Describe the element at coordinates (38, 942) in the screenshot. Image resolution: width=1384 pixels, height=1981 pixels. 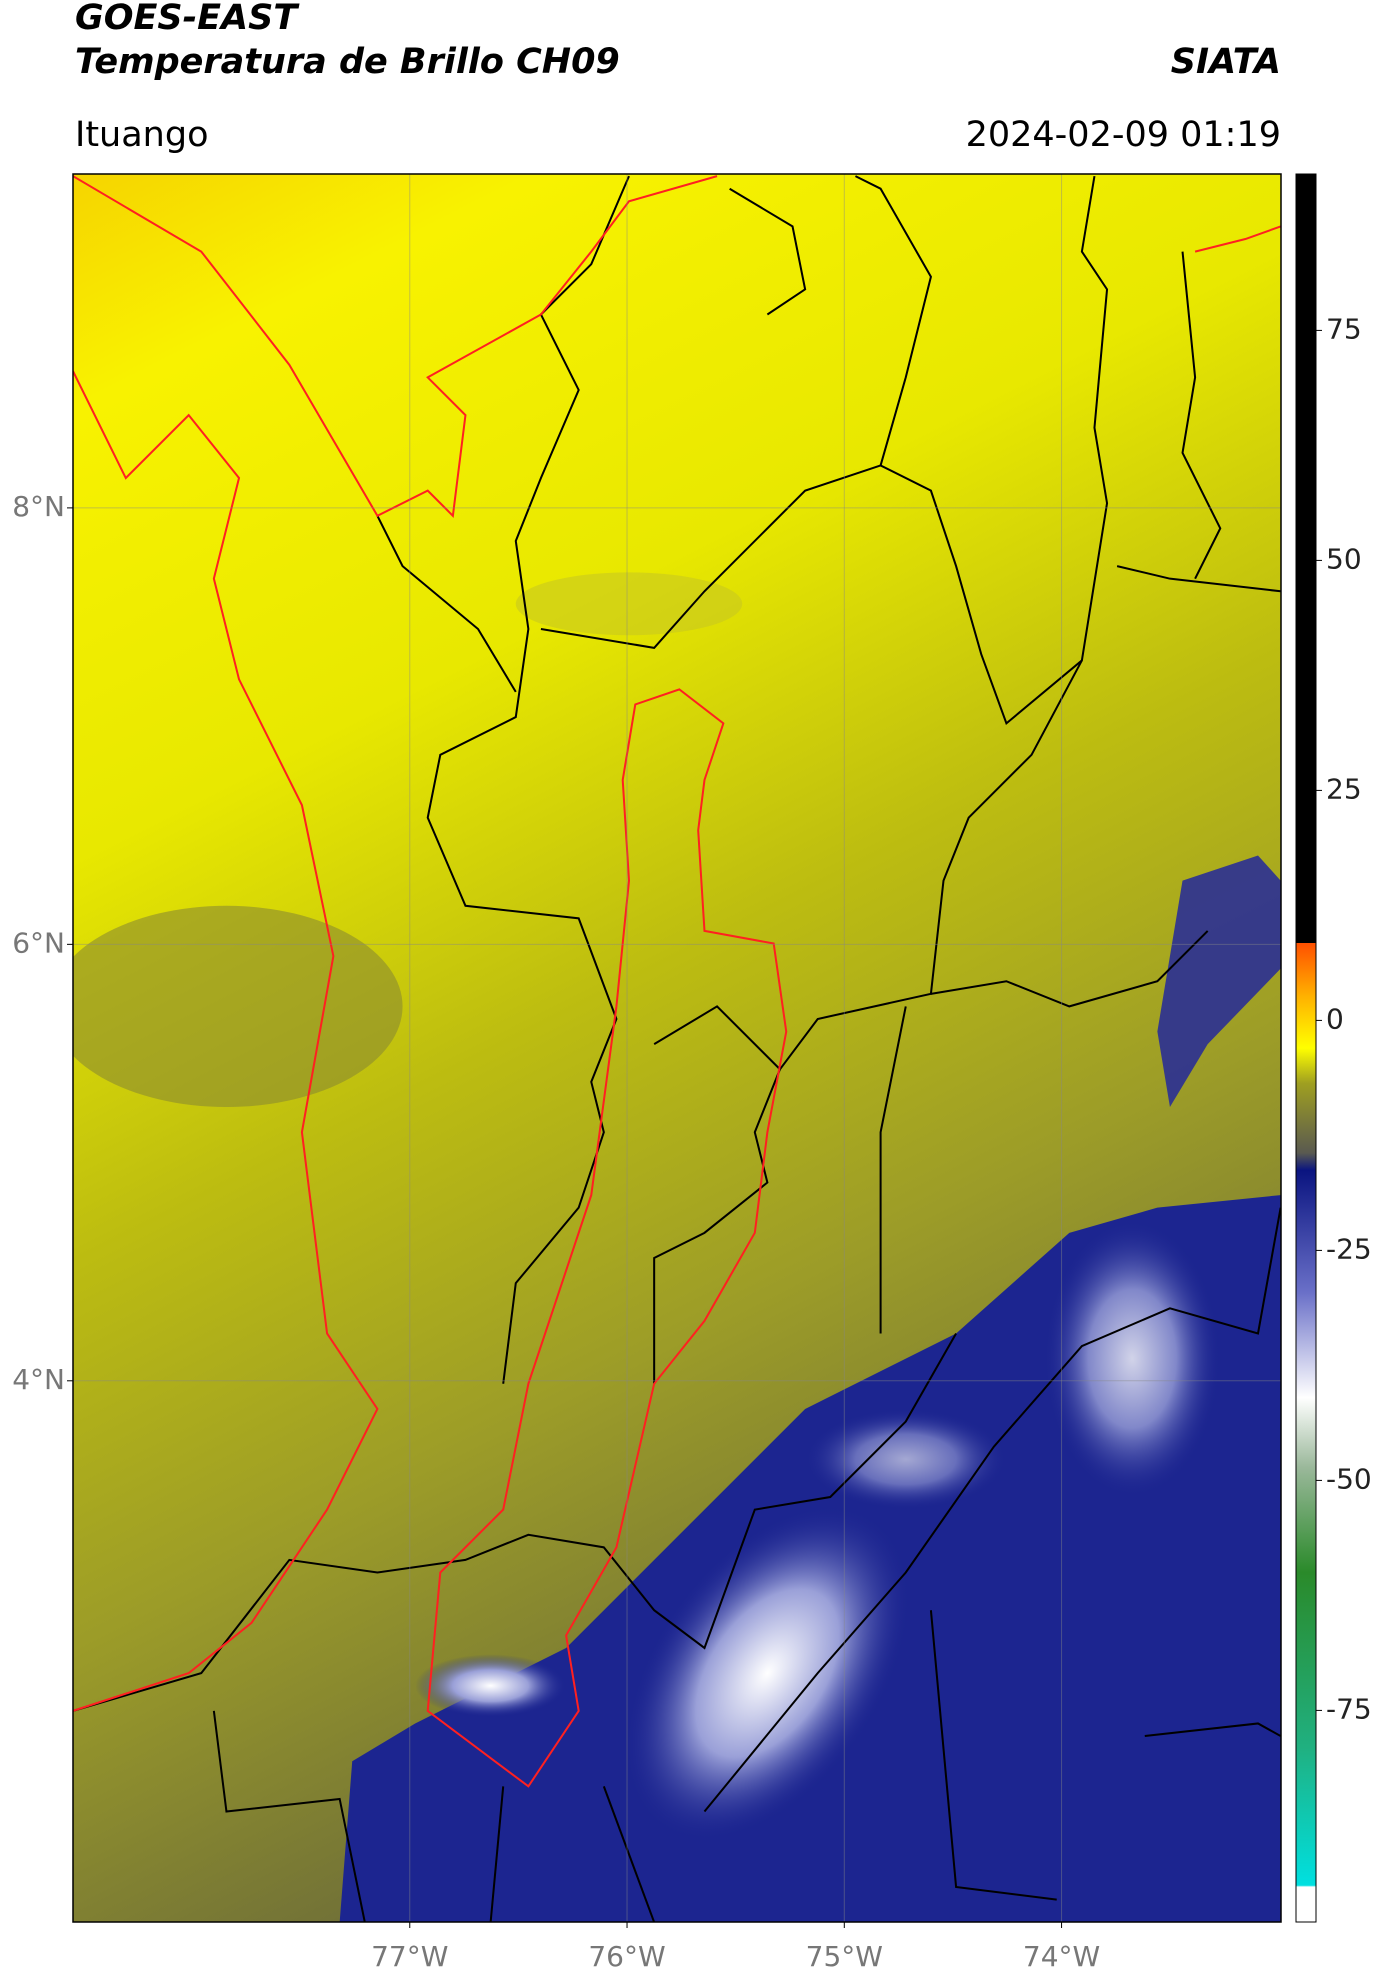
I see `y-tick-label: 6°N` at that location.